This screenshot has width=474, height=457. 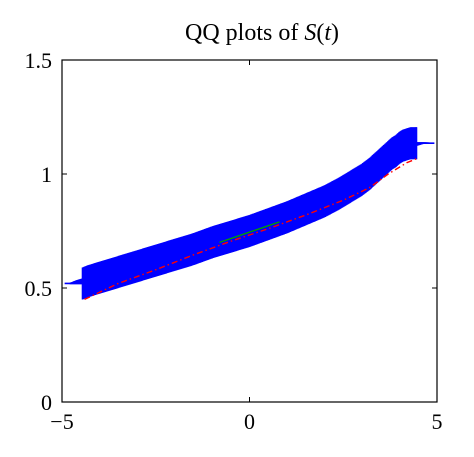 What do you see at coordinates (61, 421) in the screenshot?
I see `x-tick-label: −5` at bounding box center [61, 421].